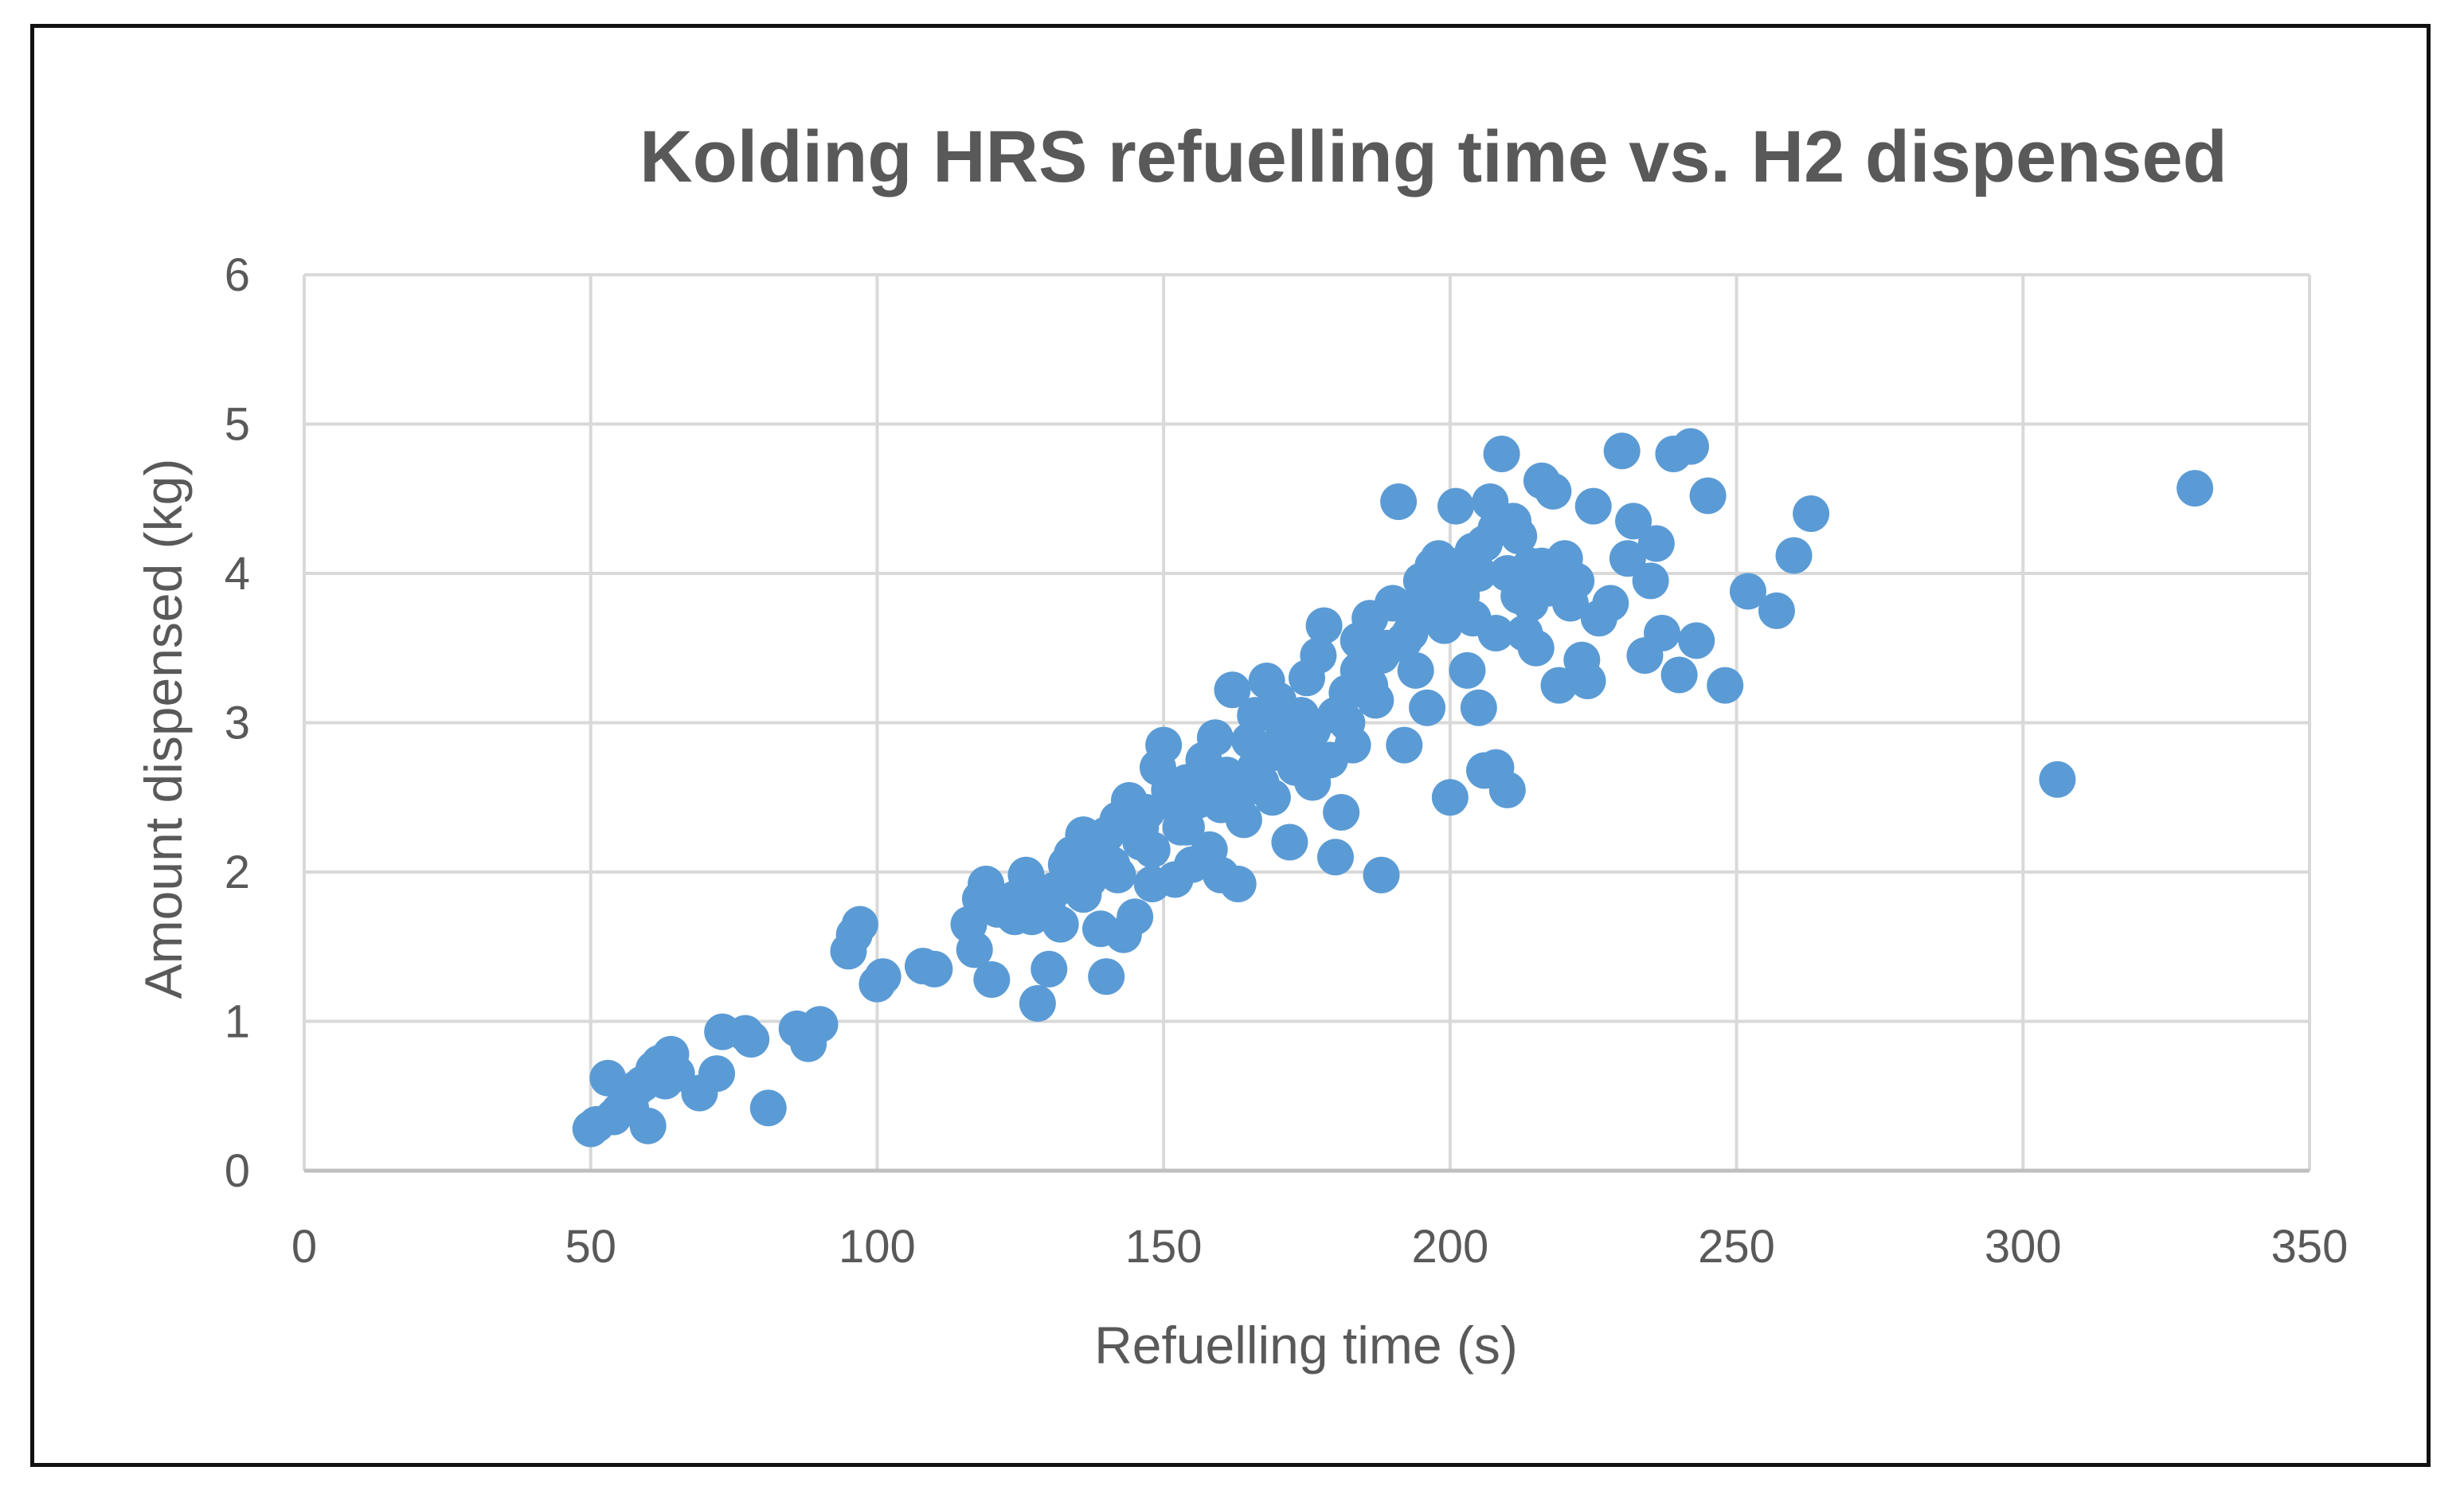 The width and height of the screenshot is (2464, 1498). Describe the element at coordinates (1320, 1247) in the screenshot. I see `x-tick-labels: 0 50 100 150 200 250 300 350` at that location.